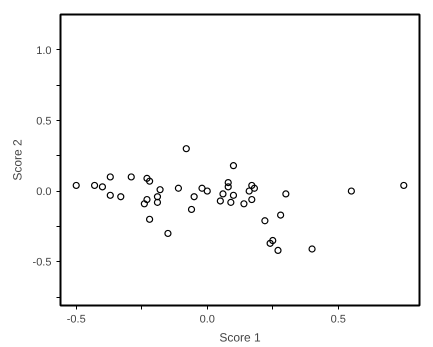 The image size is (433, 347). I want to click on y-tick-label: 0.5, so click(44, 121).